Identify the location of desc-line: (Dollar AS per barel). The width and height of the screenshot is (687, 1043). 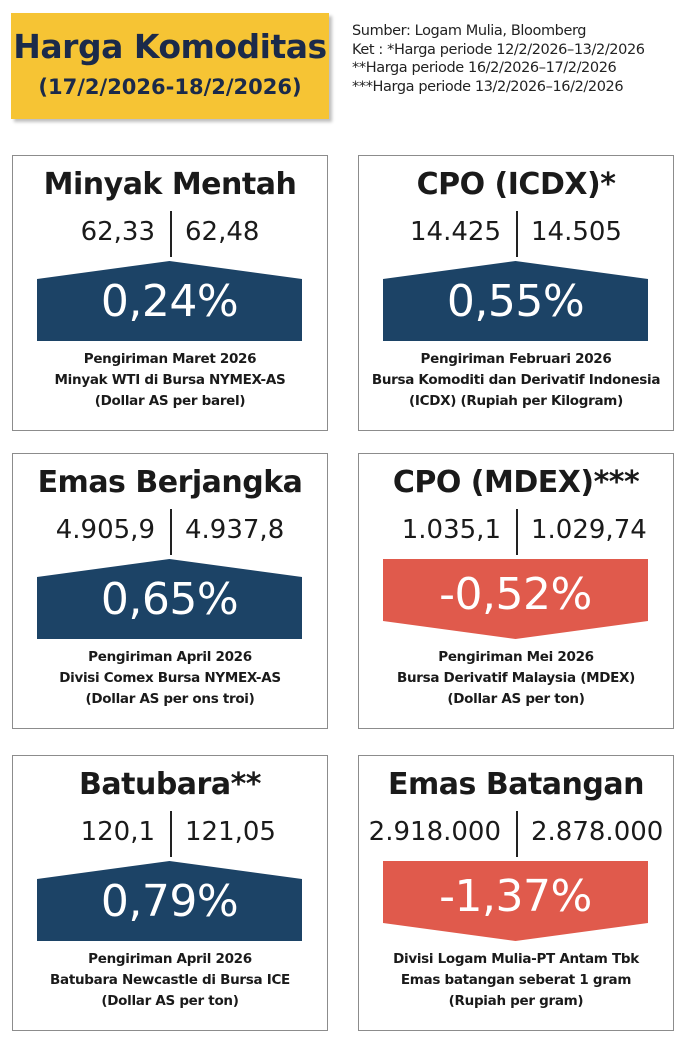
(170, 401).